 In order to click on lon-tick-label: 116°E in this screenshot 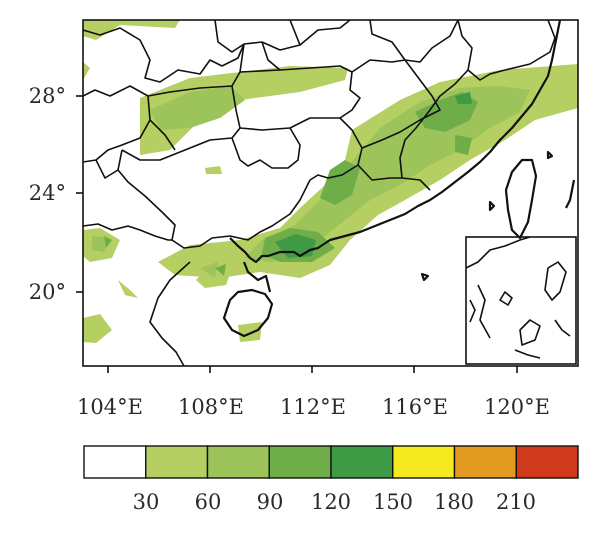, I will do `click(415, 407)`.